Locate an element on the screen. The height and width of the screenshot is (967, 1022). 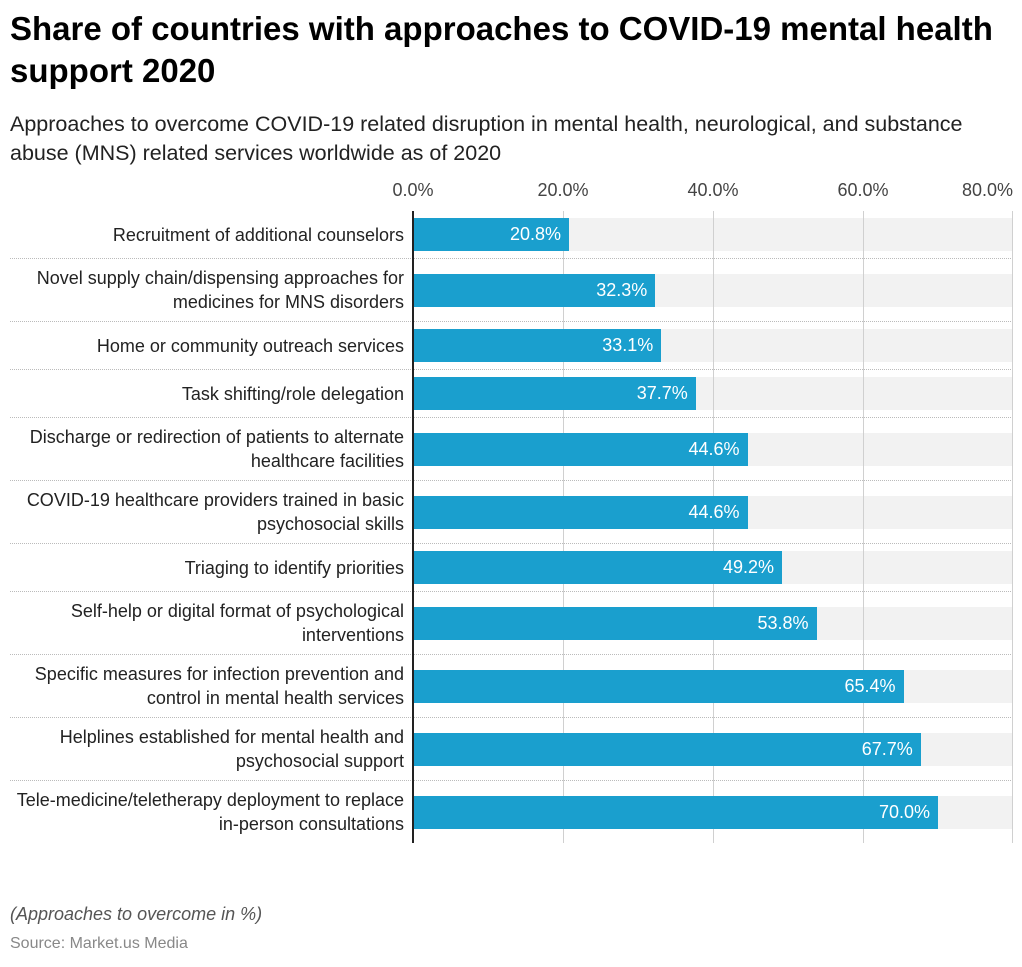
value-label: 20.8% is located at coordinates (535, 234).